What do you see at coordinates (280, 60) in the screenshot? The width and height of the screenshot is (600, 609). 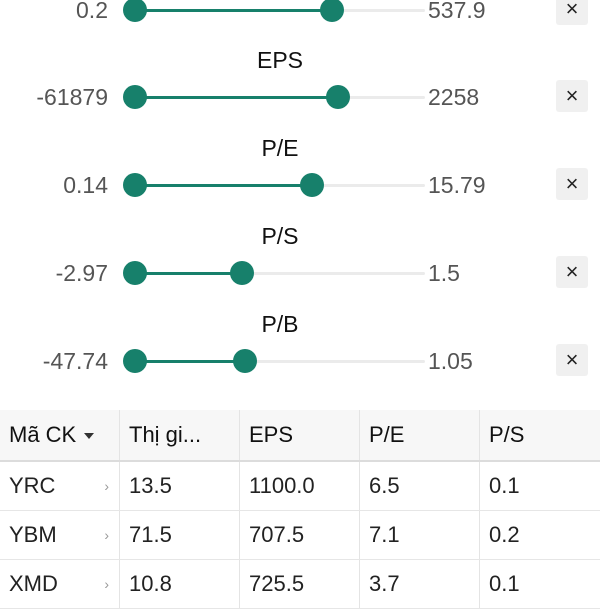 I see `filter-title: EPS` at bounding box center [280, 60].